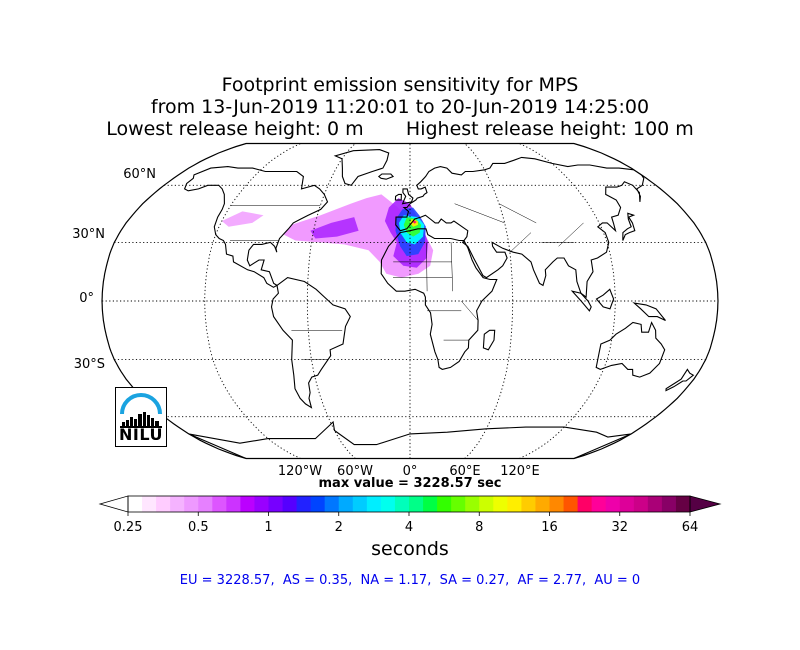 The height and width of the screenshot is (650, 800). Describe the element at coordinates (439, 299) in the screenshot. I see `coastline-africa` at that location.